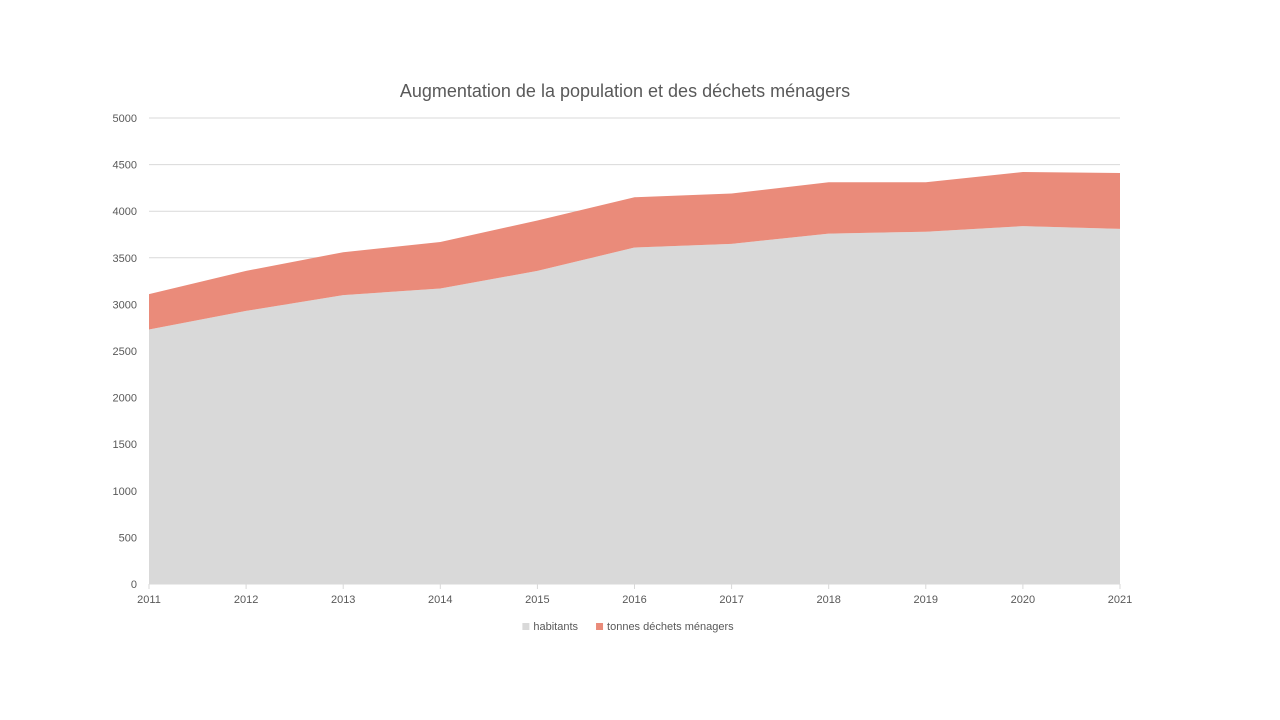 The image size is (1280, 720). Describe the element at coordinates (125, 305) in the screenshot. I see `y-tick-label: 3000` at that location.